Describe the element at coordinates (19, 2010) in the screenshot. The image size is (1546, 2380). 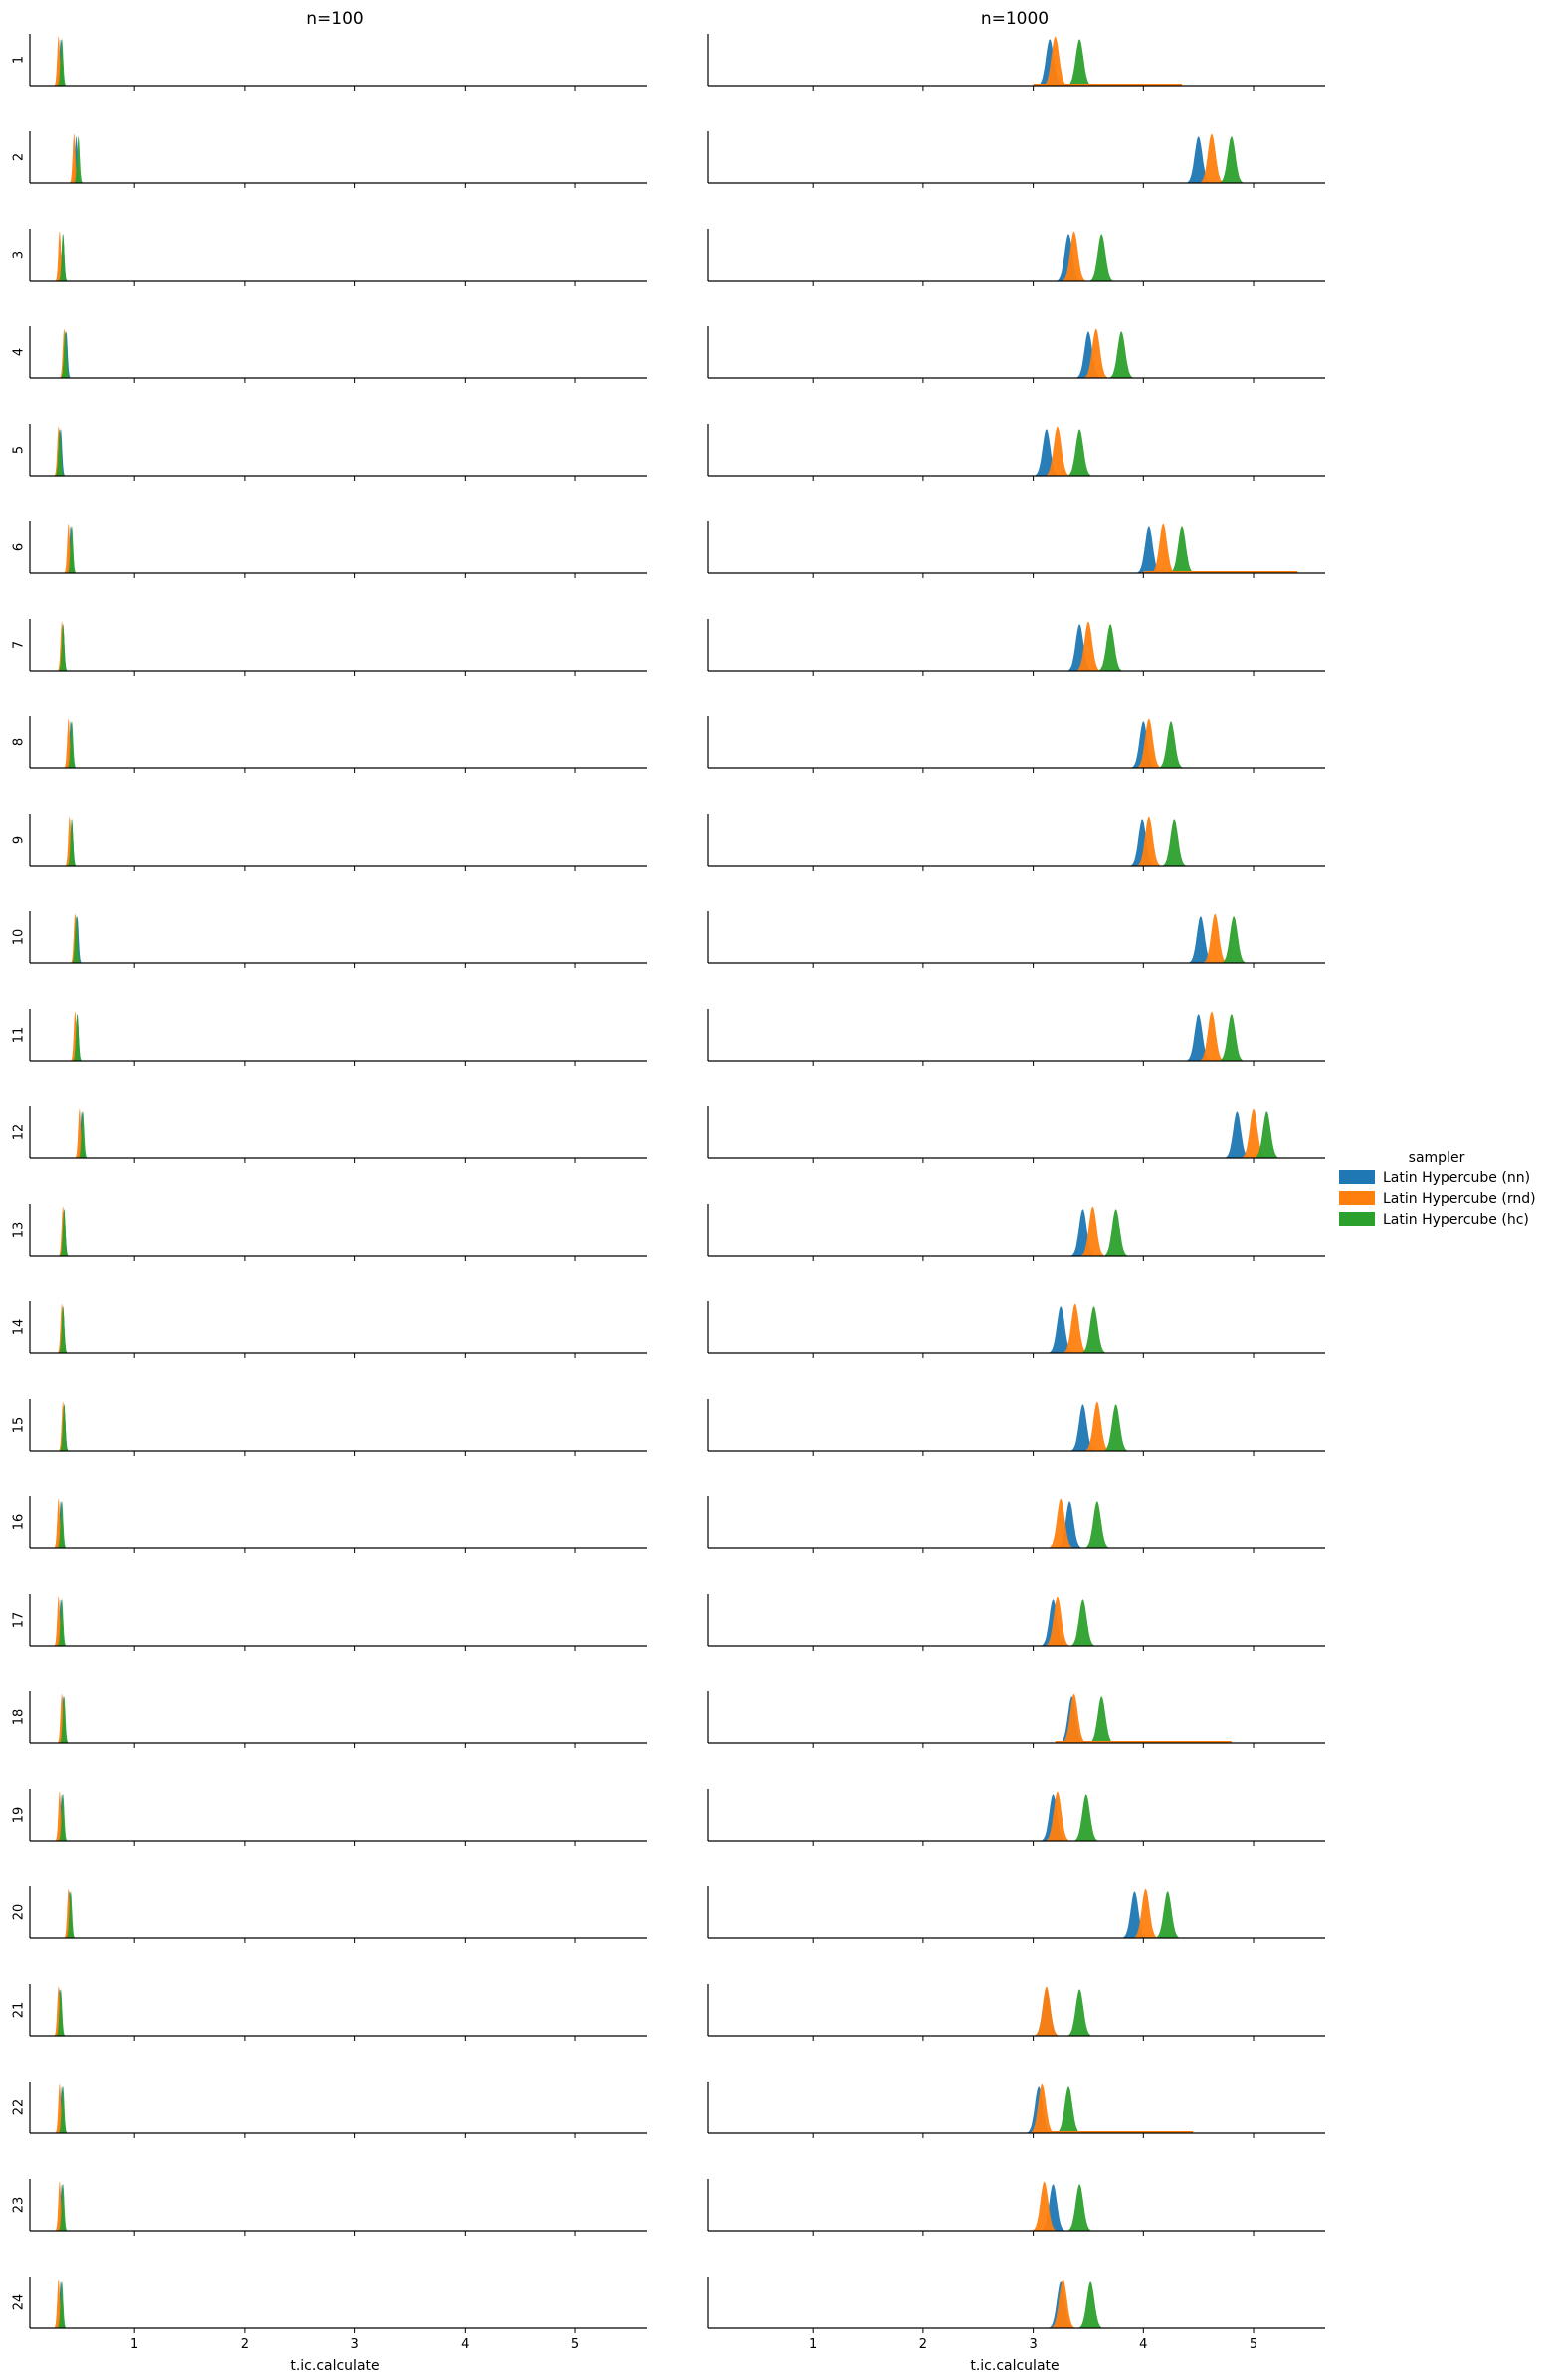
I see `row-label-21: 21` at that location.